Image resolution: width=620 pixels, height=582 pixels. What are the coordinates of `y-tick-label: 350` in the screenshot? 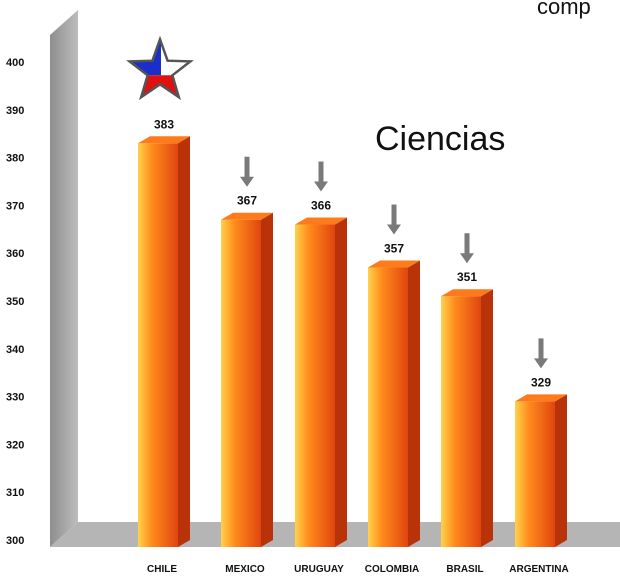 It's located at (15, 302).